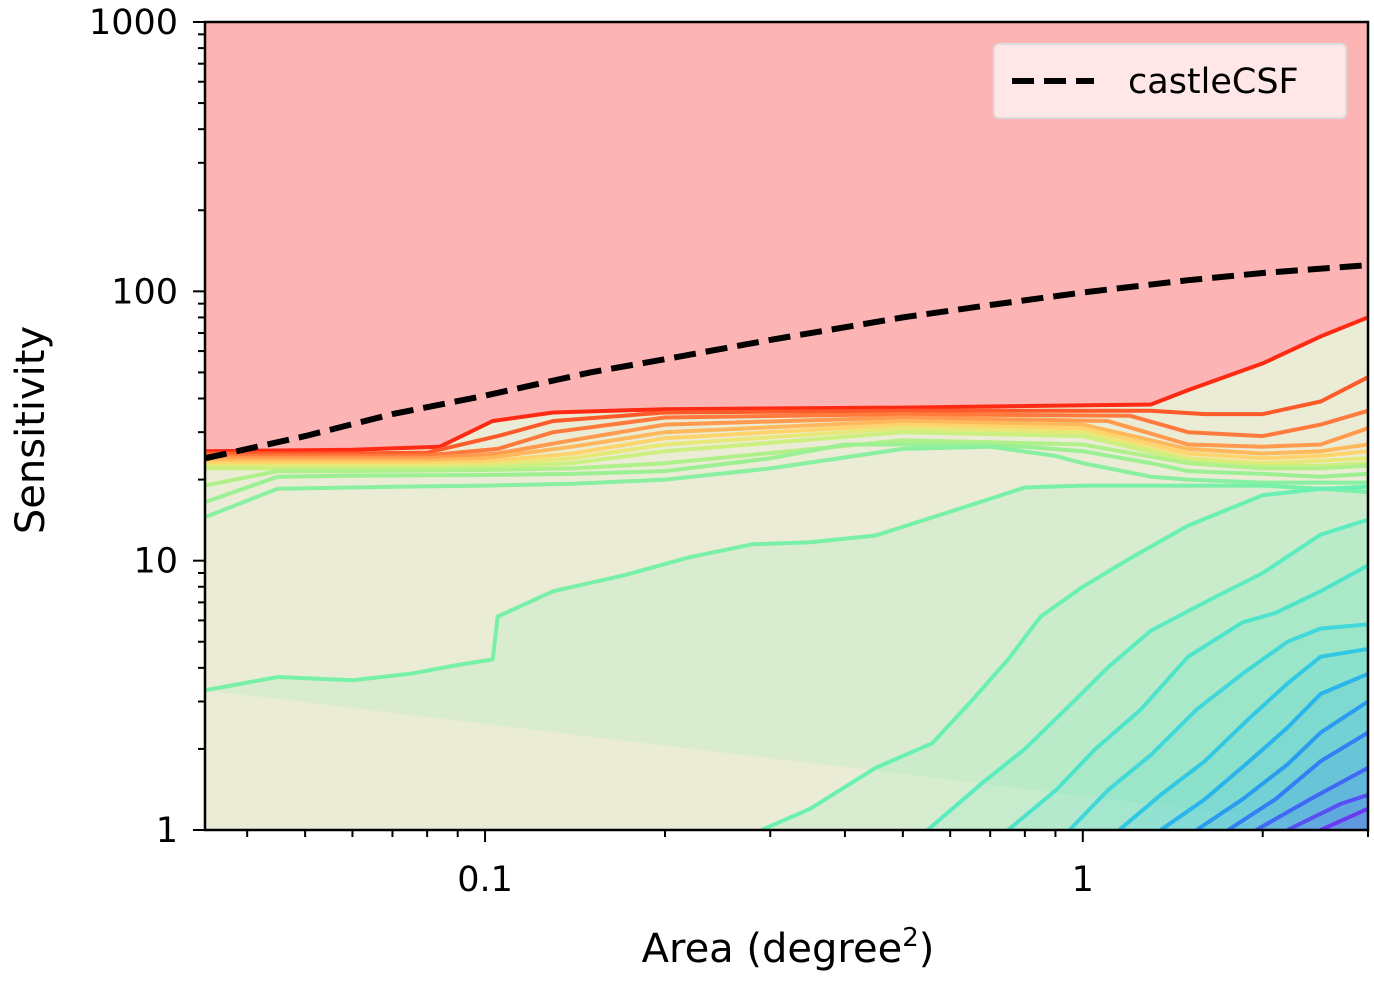  I want to click on x-tick-label: 0.1, so click(485, 880).